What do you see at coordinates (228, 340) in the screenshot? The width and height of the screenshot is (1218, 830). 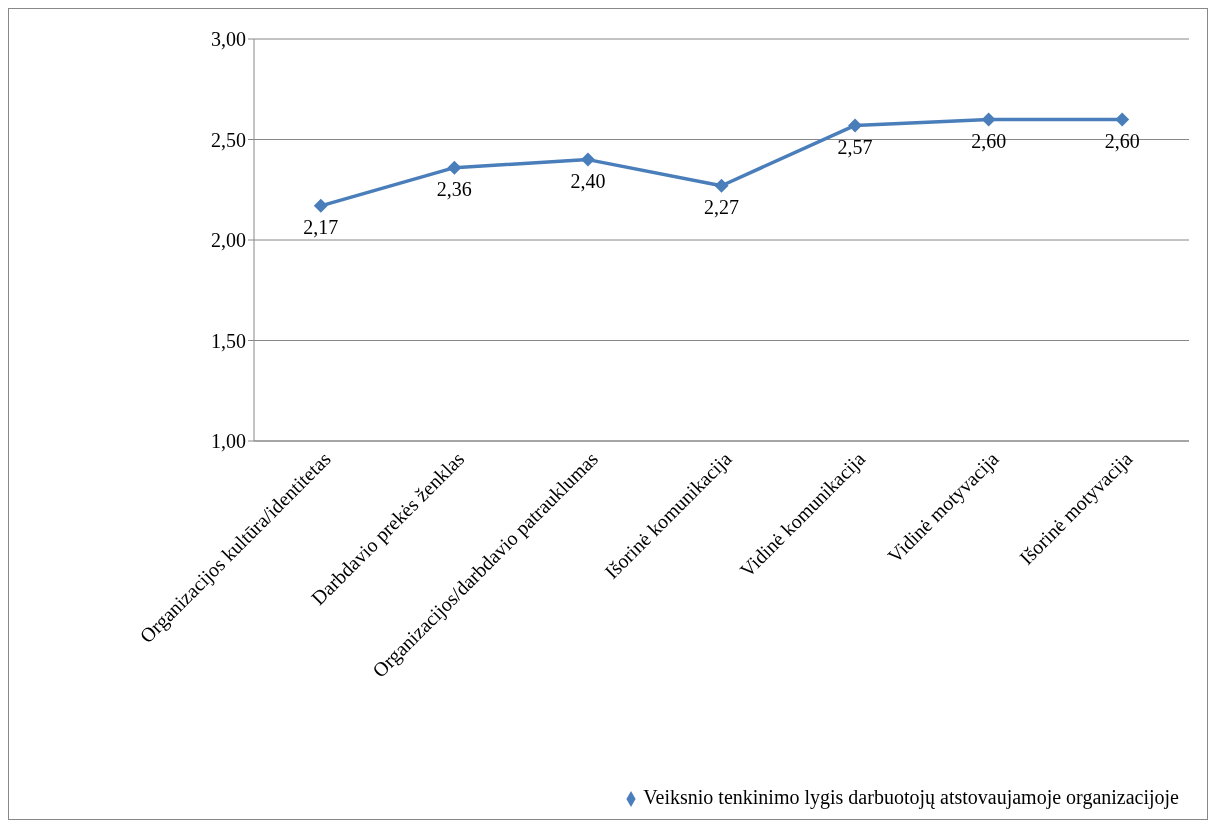 I see `y-tick-label: 1,50` at bounding box center [228, 340].